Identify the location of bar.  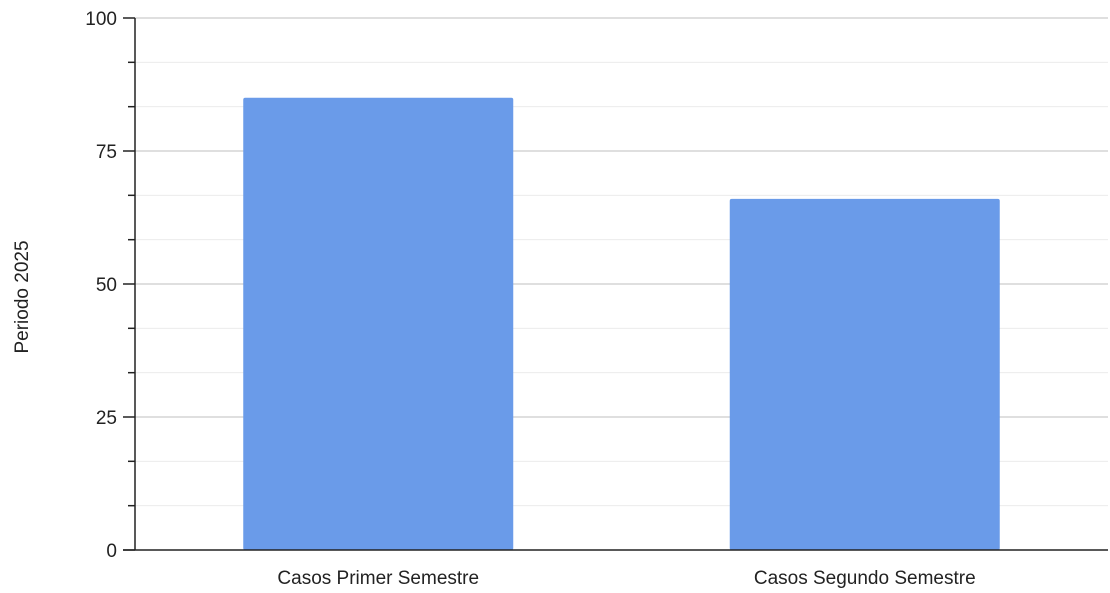
(864, 374).